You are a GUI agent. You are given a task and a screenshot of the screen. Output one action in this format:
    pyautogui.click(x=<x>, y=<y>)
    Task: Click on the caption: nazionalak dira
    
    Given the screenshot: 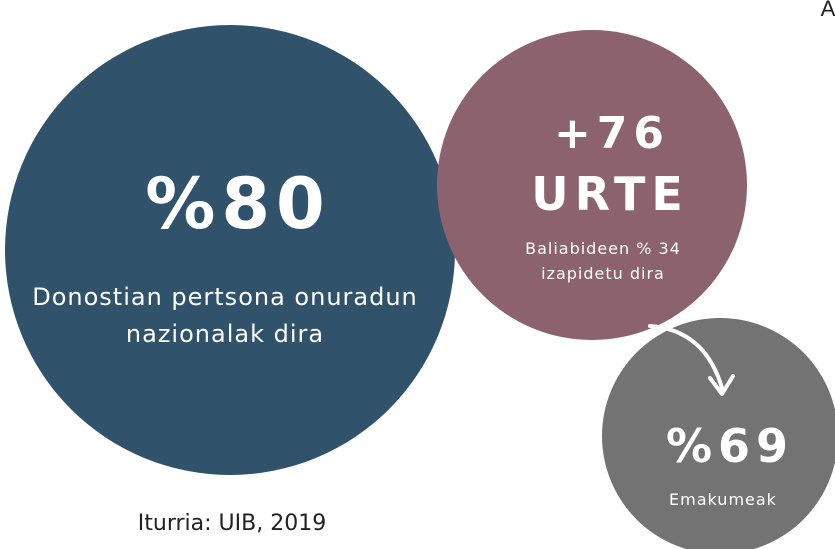 What is the action you would take?
    pyautogui.click(x=225, y=334)
    